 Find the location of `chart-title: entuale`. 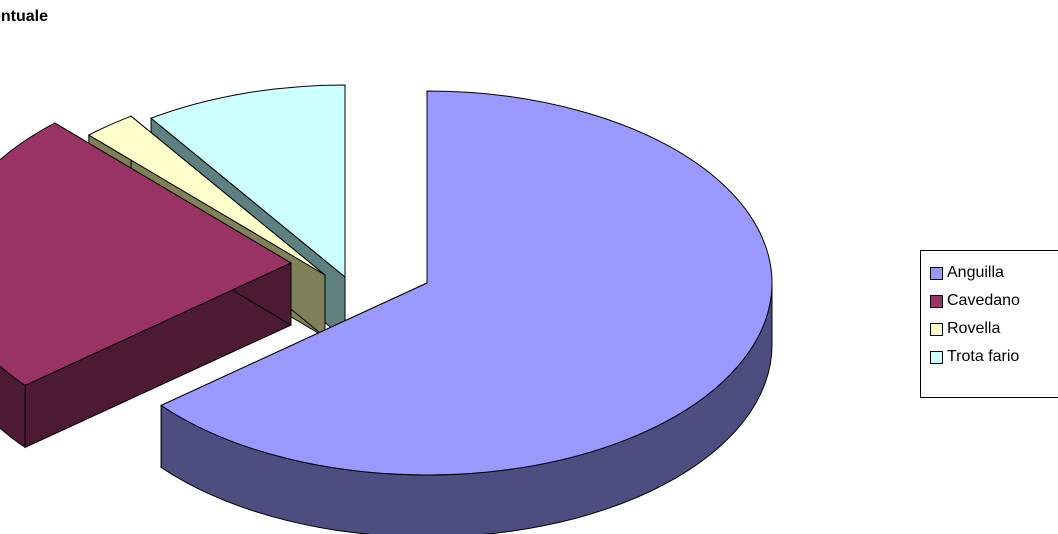

chart-title: entuale is located at coordinates (24, 16).